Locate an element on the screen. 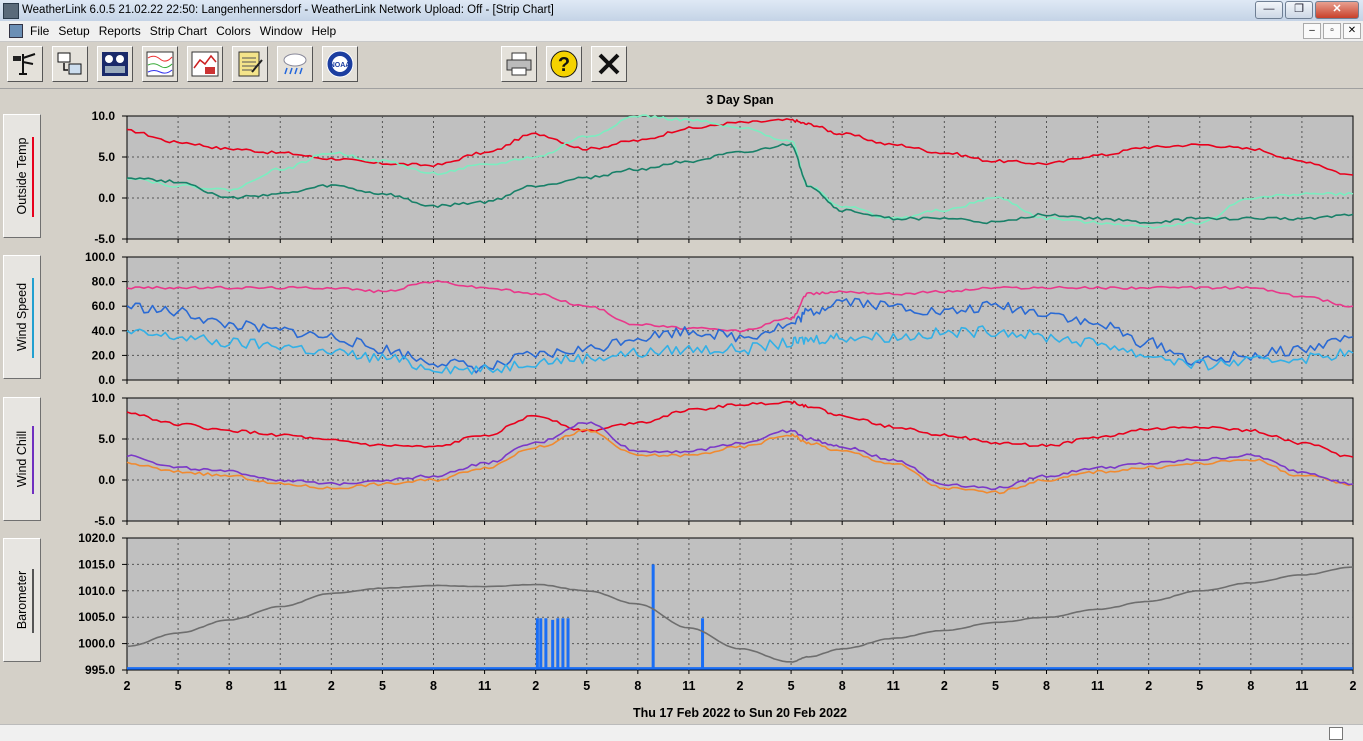 The image size is (1363, 741). bulletin-button is located at coordinates (115, 64).